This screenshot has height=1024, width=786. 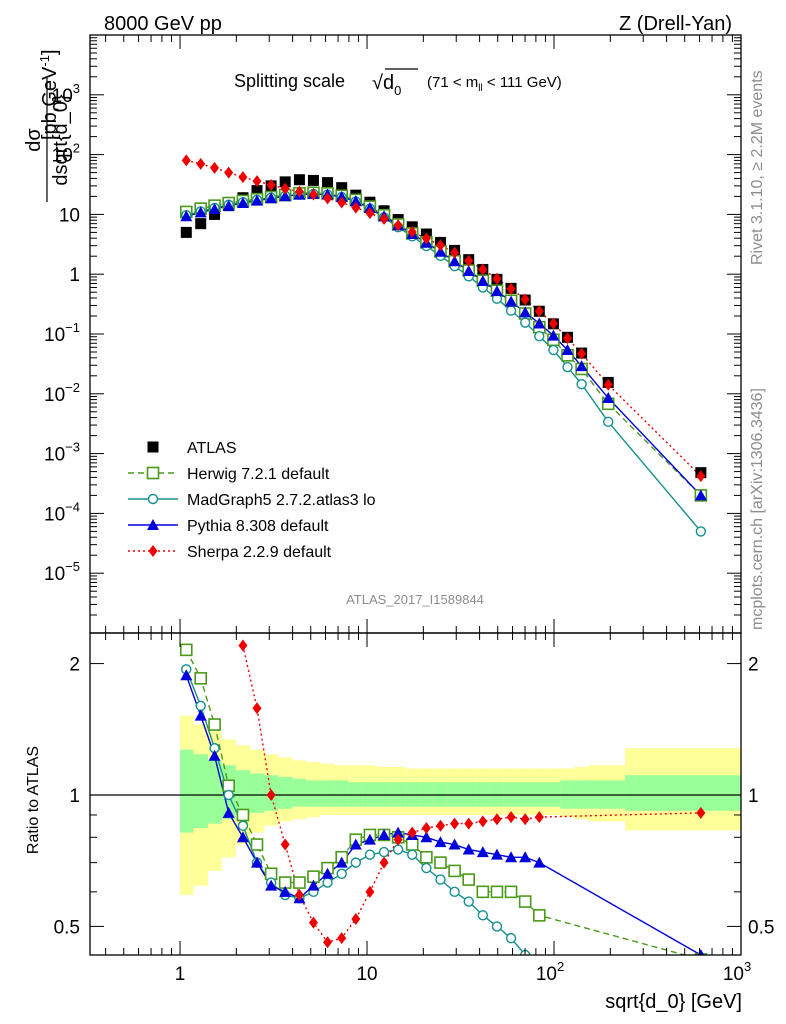 I want to click on title-text: Splitting scale, so click(x=289, y=81).